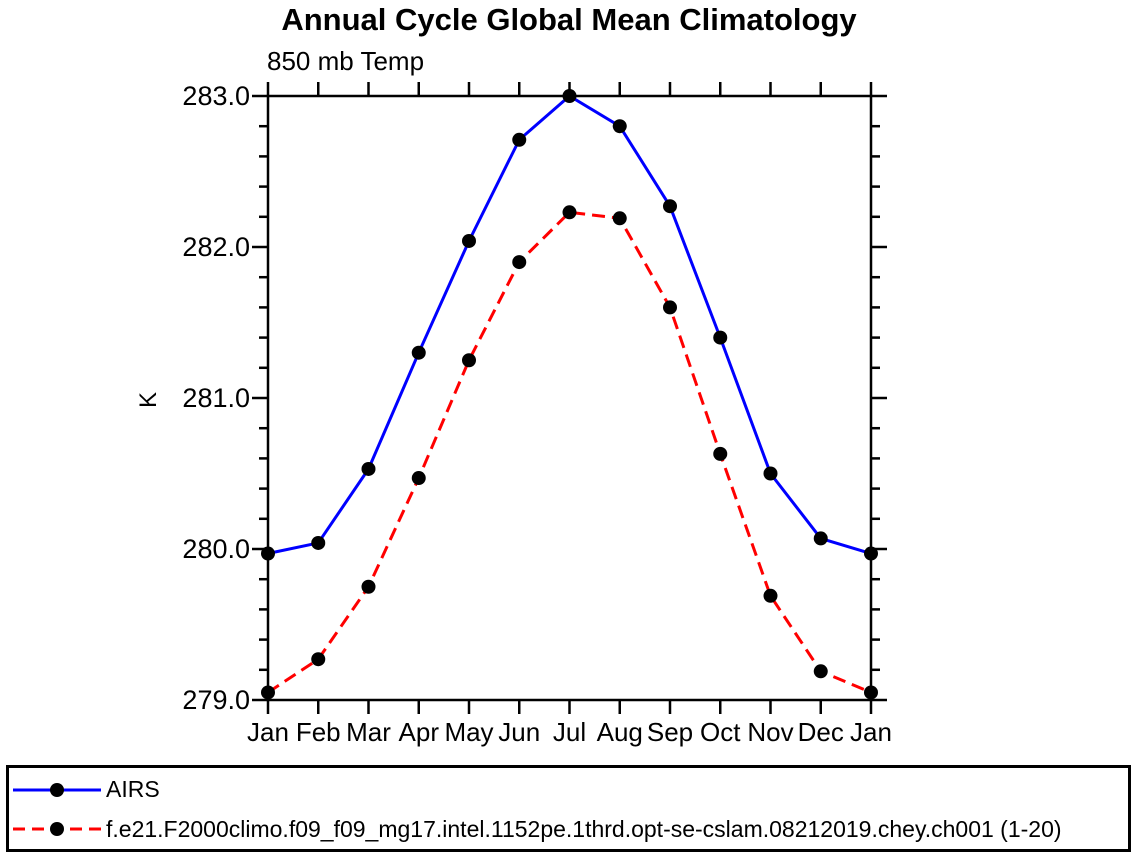 This screenshot has height=854, width=1138. Describe the element at coordinates (569, 19) in the screenshot. I see `chart-title: Annual Cycle Global Mean Climatology` at that location.